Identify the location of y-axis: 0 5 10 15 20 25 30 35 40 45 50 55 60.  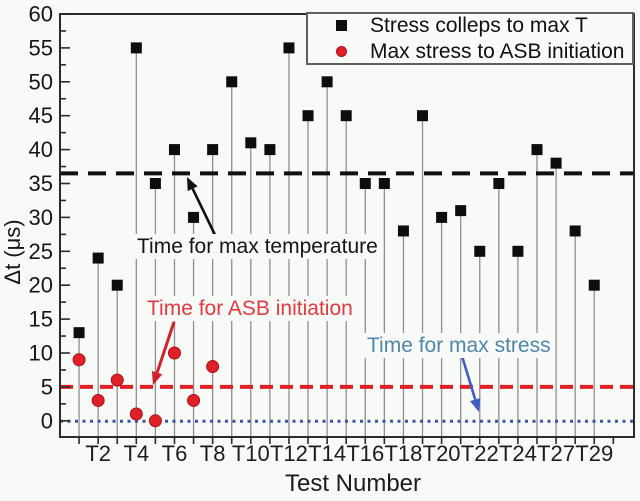
(49, 217).